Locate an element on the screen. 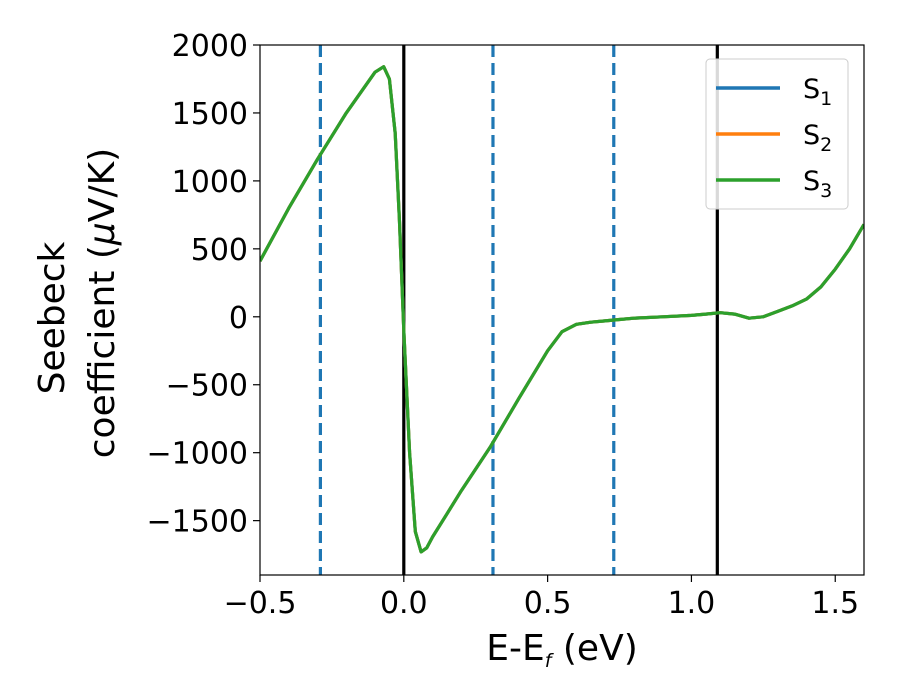  y-tick-label: 500 is located at coordinates (219, 250).